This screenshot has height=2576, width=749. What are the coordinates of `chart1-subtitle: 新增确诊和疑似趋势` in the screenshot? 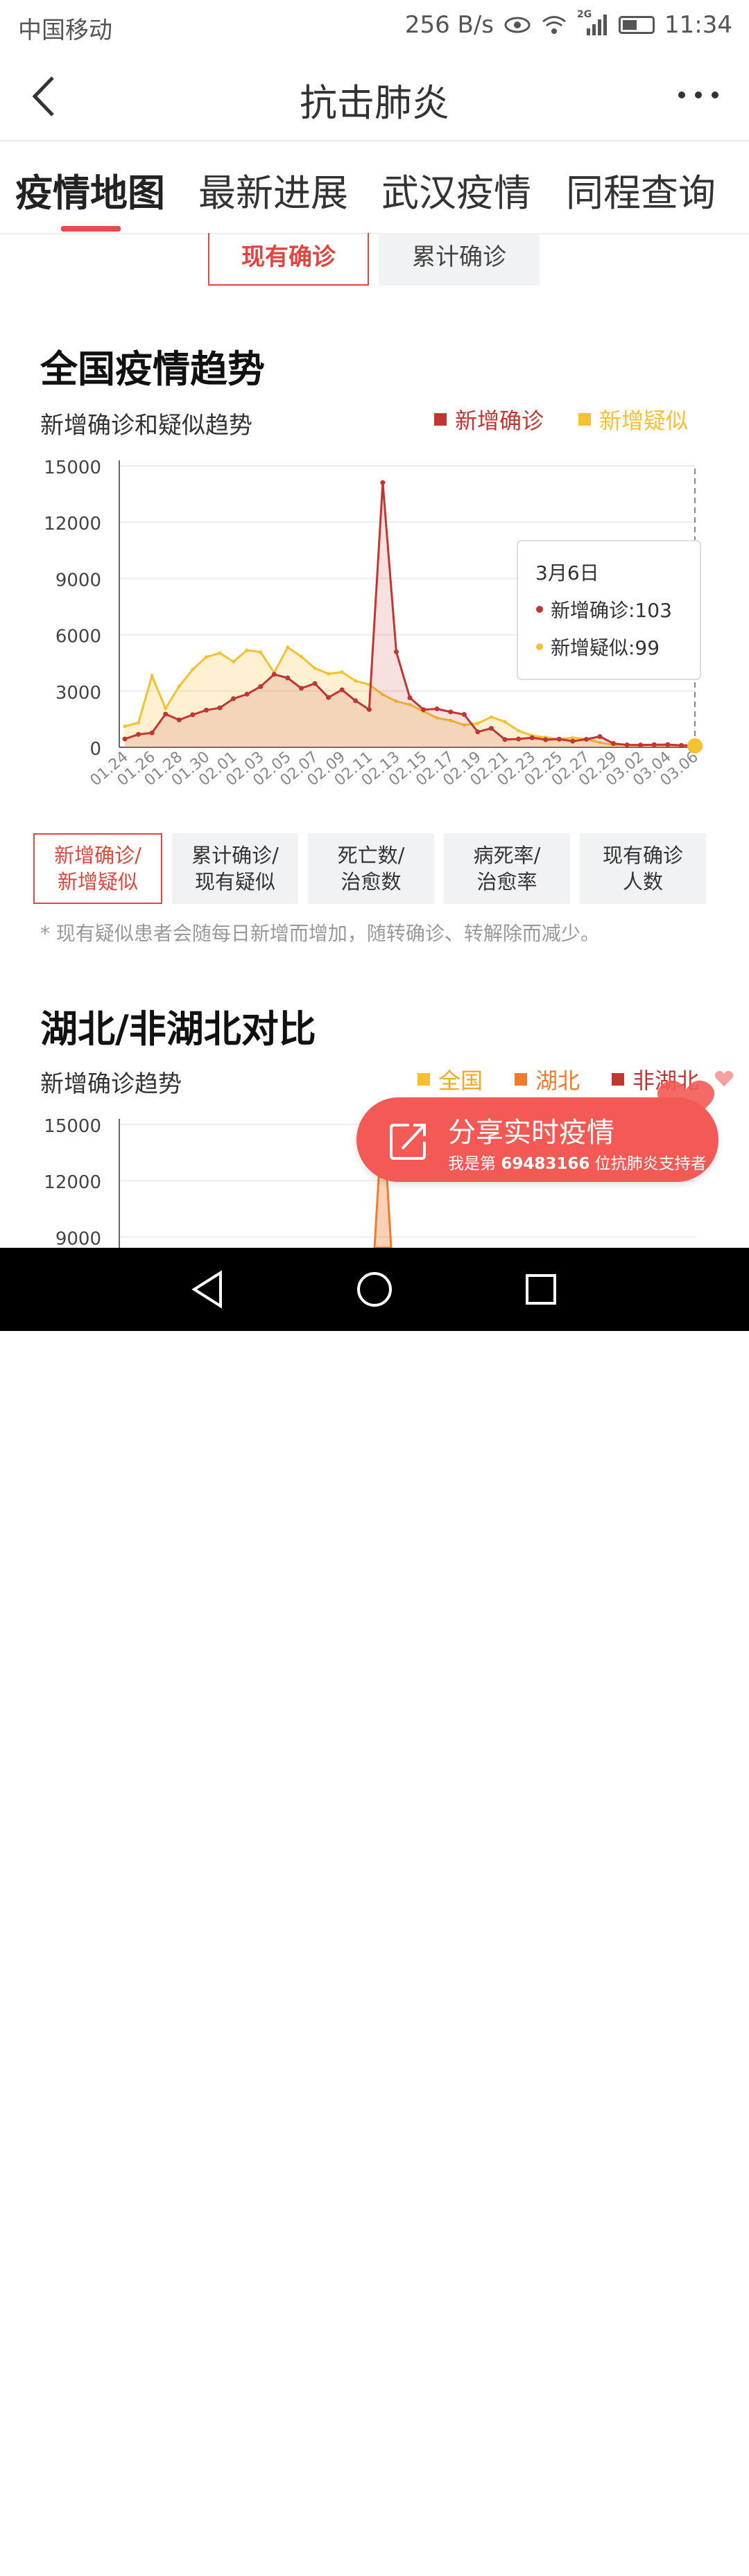 It's located at (146, 426).